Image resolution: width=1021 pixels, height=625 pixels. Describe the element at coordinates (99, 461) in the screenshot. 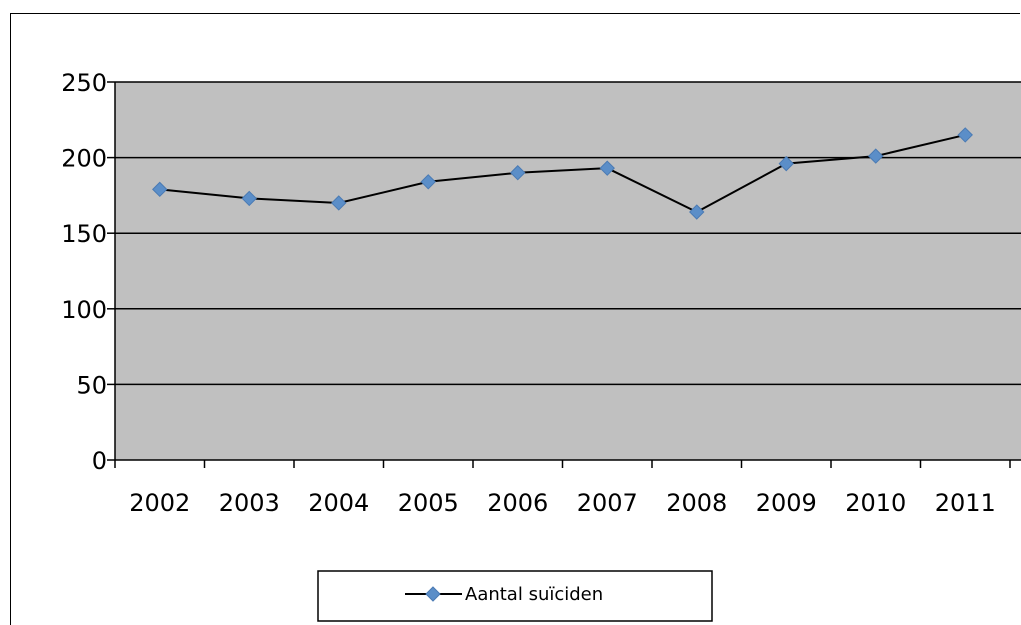

I see `y-tick-label: 0` at that location.